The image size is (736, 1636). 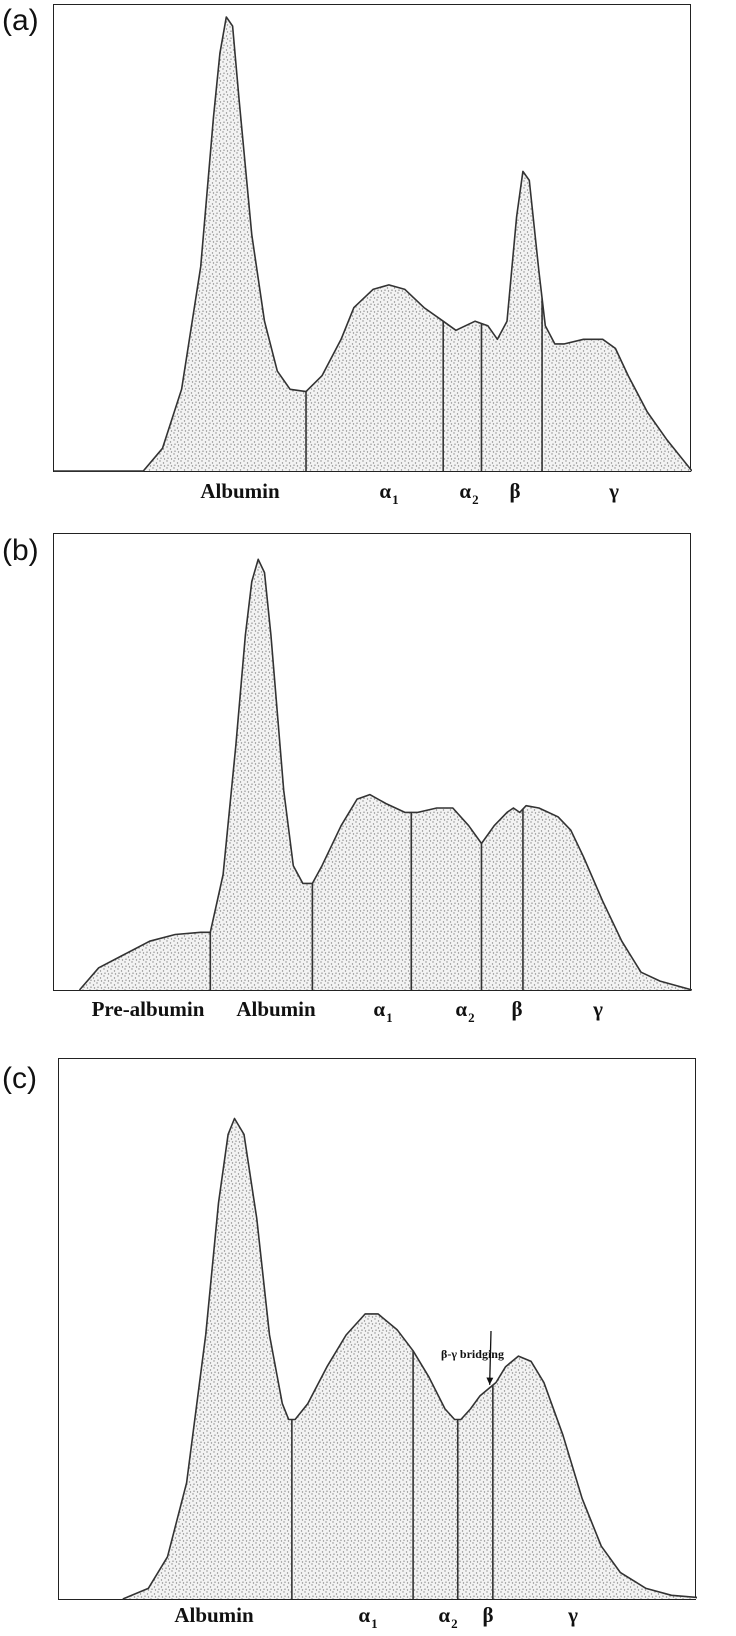 I want to click on panel-b-label-alpha2: α2, so click(x=465, y=1011).